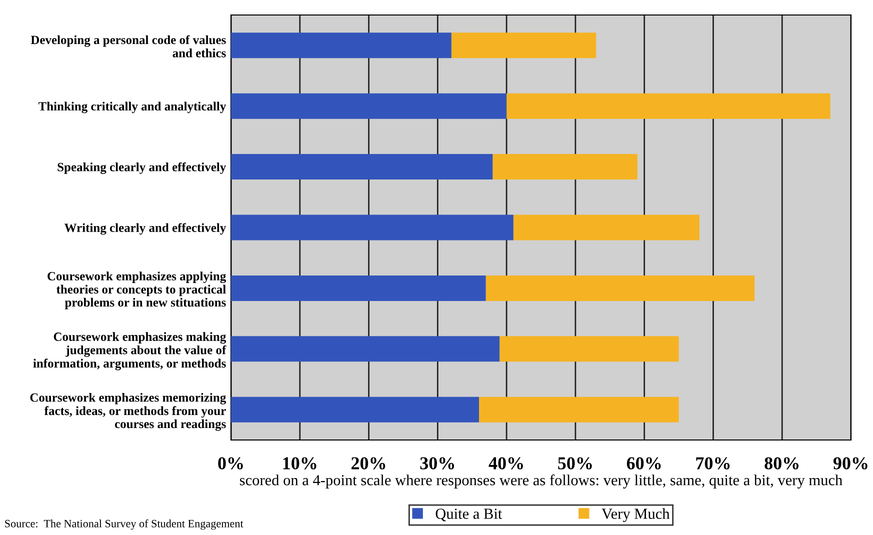 This screenshot has height=535, width=873. Describe the element at coordinates (505, 463) in the screenshot. I see `x-tick-label: 40%` at that location.